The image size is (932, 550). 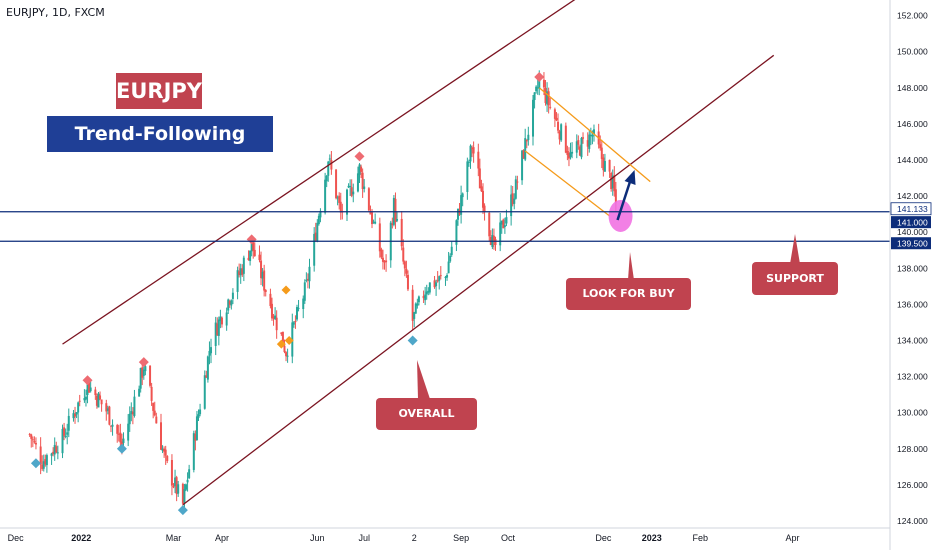 I want to click on buy-arrow-shaft, so click(x=624, y=200).